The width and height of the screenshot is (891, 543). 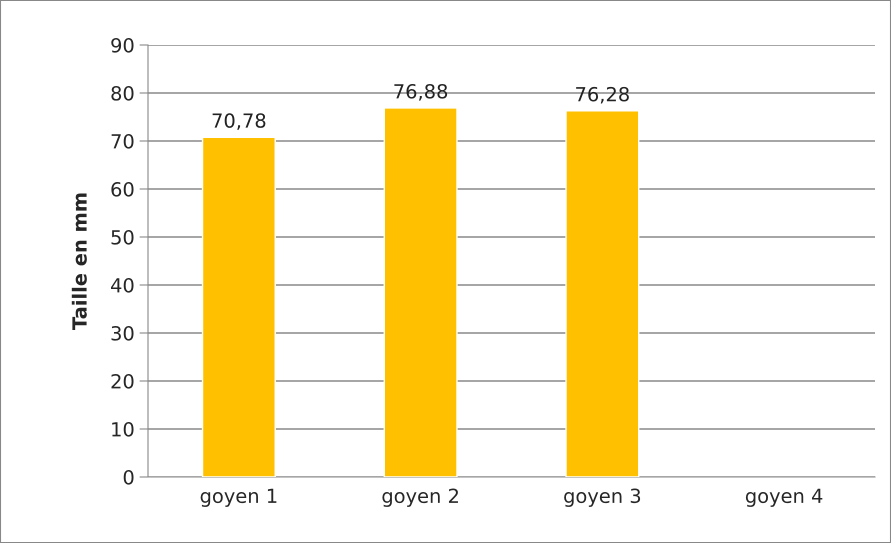 What do you see at coordinates (239, 121) in the screenshot?
I see `data-label: 70,78` at bounding box center [239, 121].